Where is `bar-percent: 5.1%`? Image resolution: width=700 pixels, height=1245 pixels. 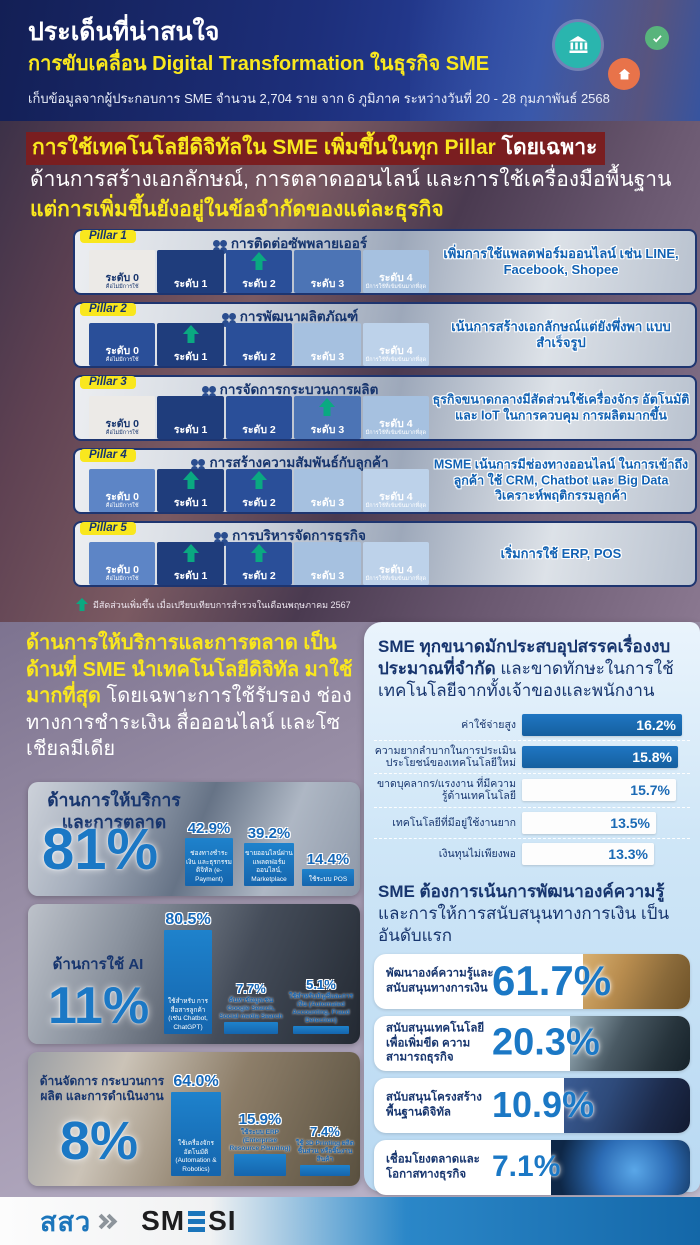
bar-percent: 5.1% is located at coordinates (321, 984).